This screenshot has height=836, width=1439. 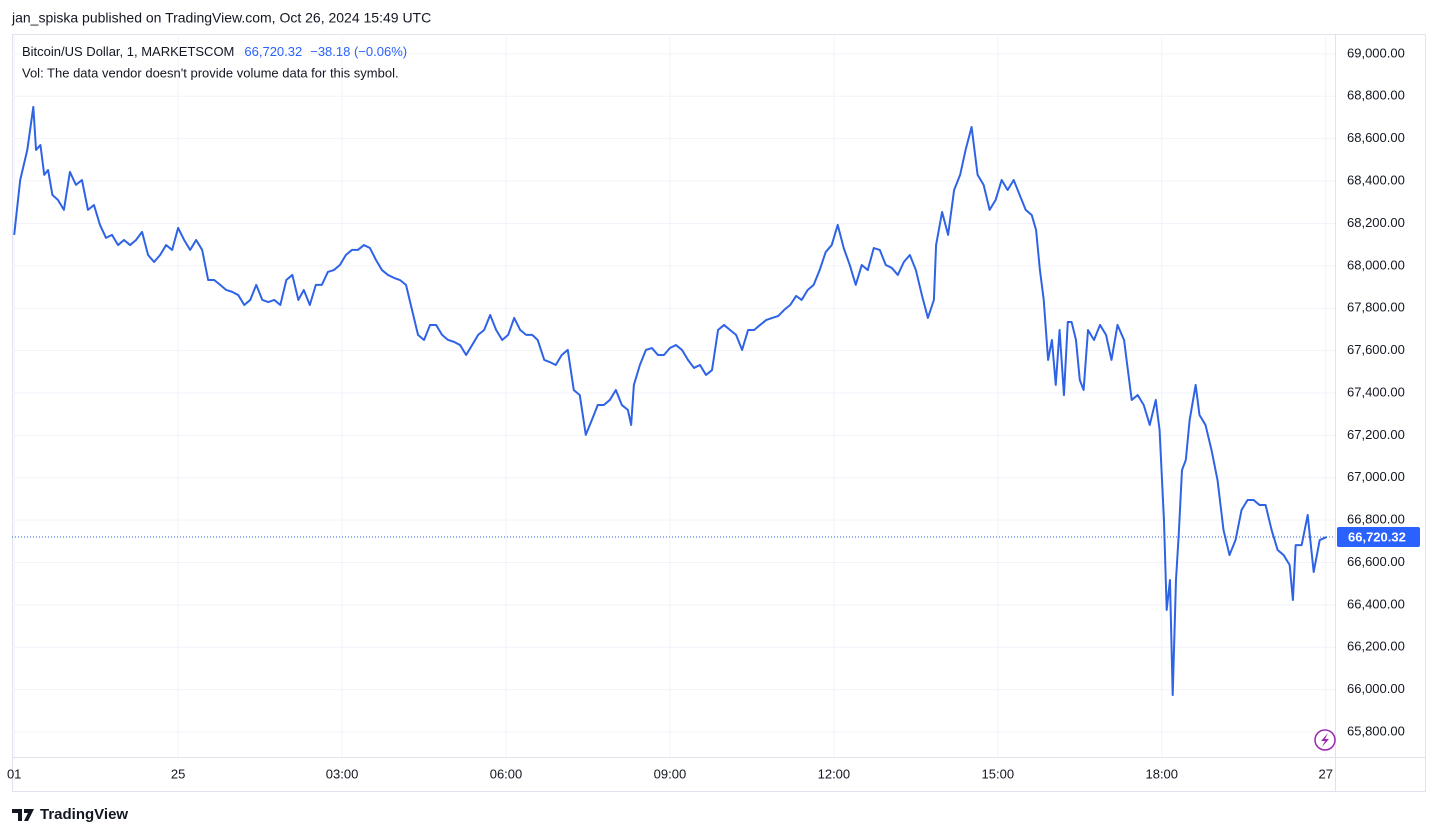 I want to click on tradingview-logo, so click(x=23, y=815).